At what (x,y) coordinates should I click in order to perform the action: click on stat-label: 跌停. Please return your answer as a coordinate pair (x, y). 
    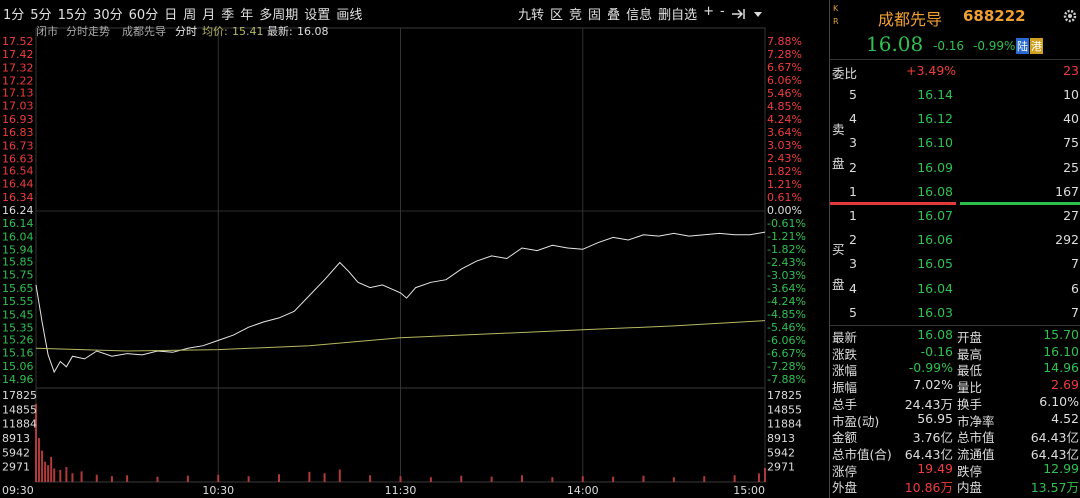
    Looking at the image, I should click on (970, 471).